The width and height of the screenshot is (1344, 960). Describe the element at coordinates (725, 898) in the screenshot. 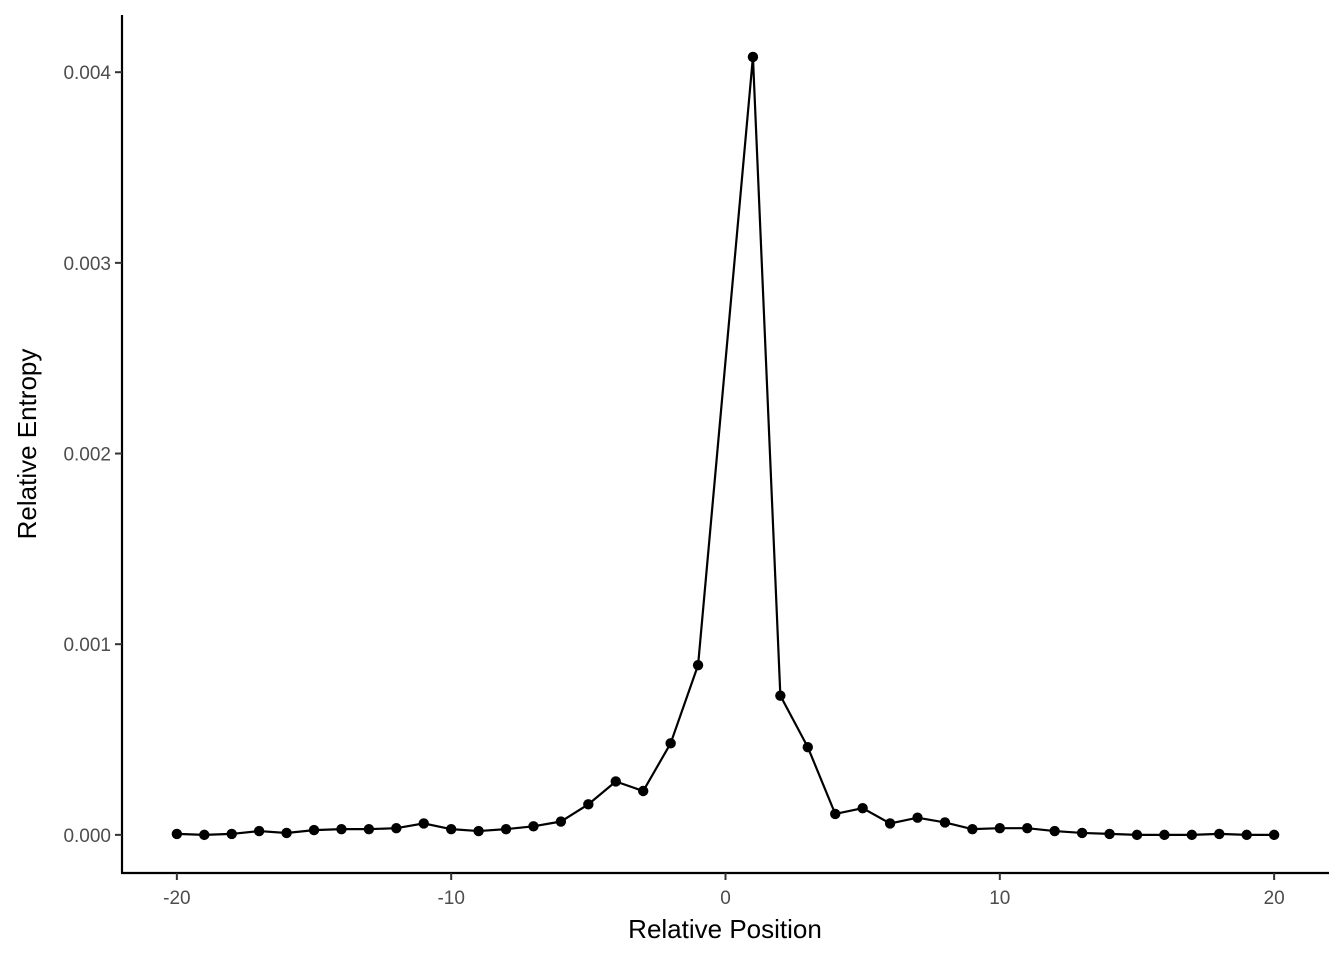

I see `x-tick-label: 0` at that location.